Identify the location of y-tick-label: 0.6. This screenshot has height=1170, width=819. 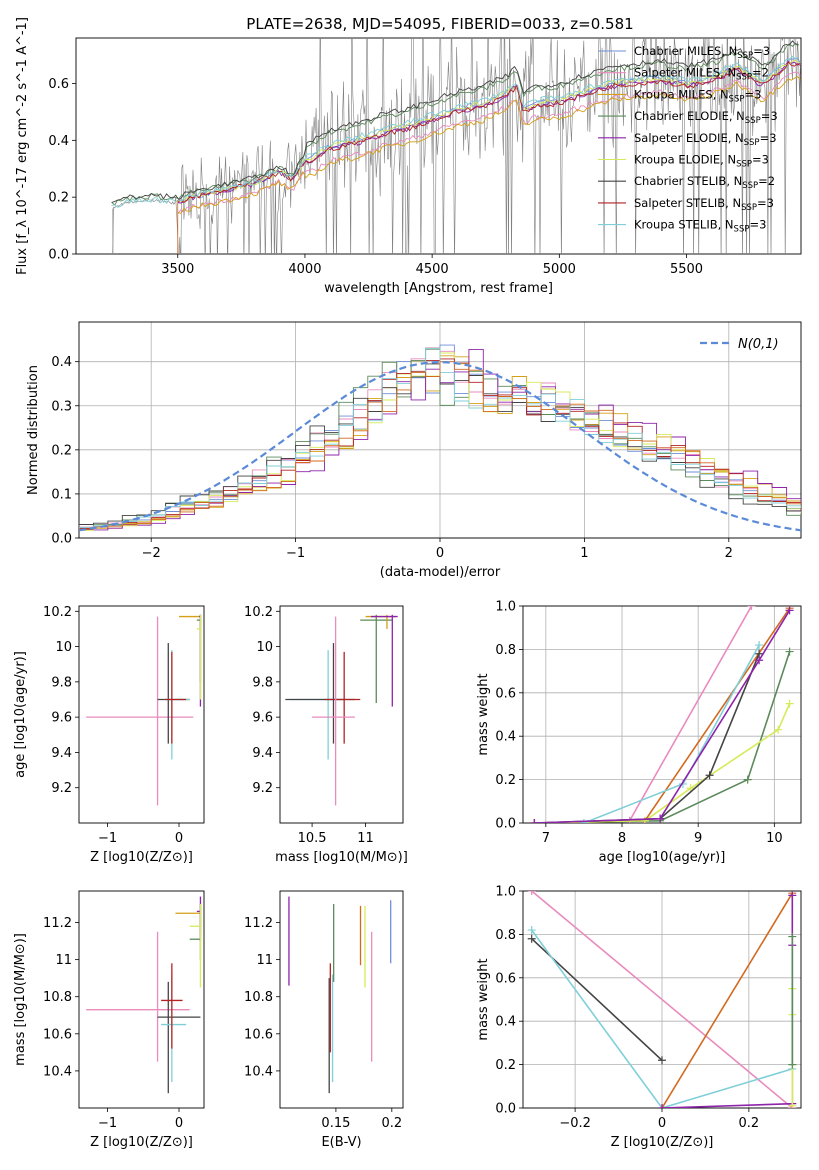
(505, 693).